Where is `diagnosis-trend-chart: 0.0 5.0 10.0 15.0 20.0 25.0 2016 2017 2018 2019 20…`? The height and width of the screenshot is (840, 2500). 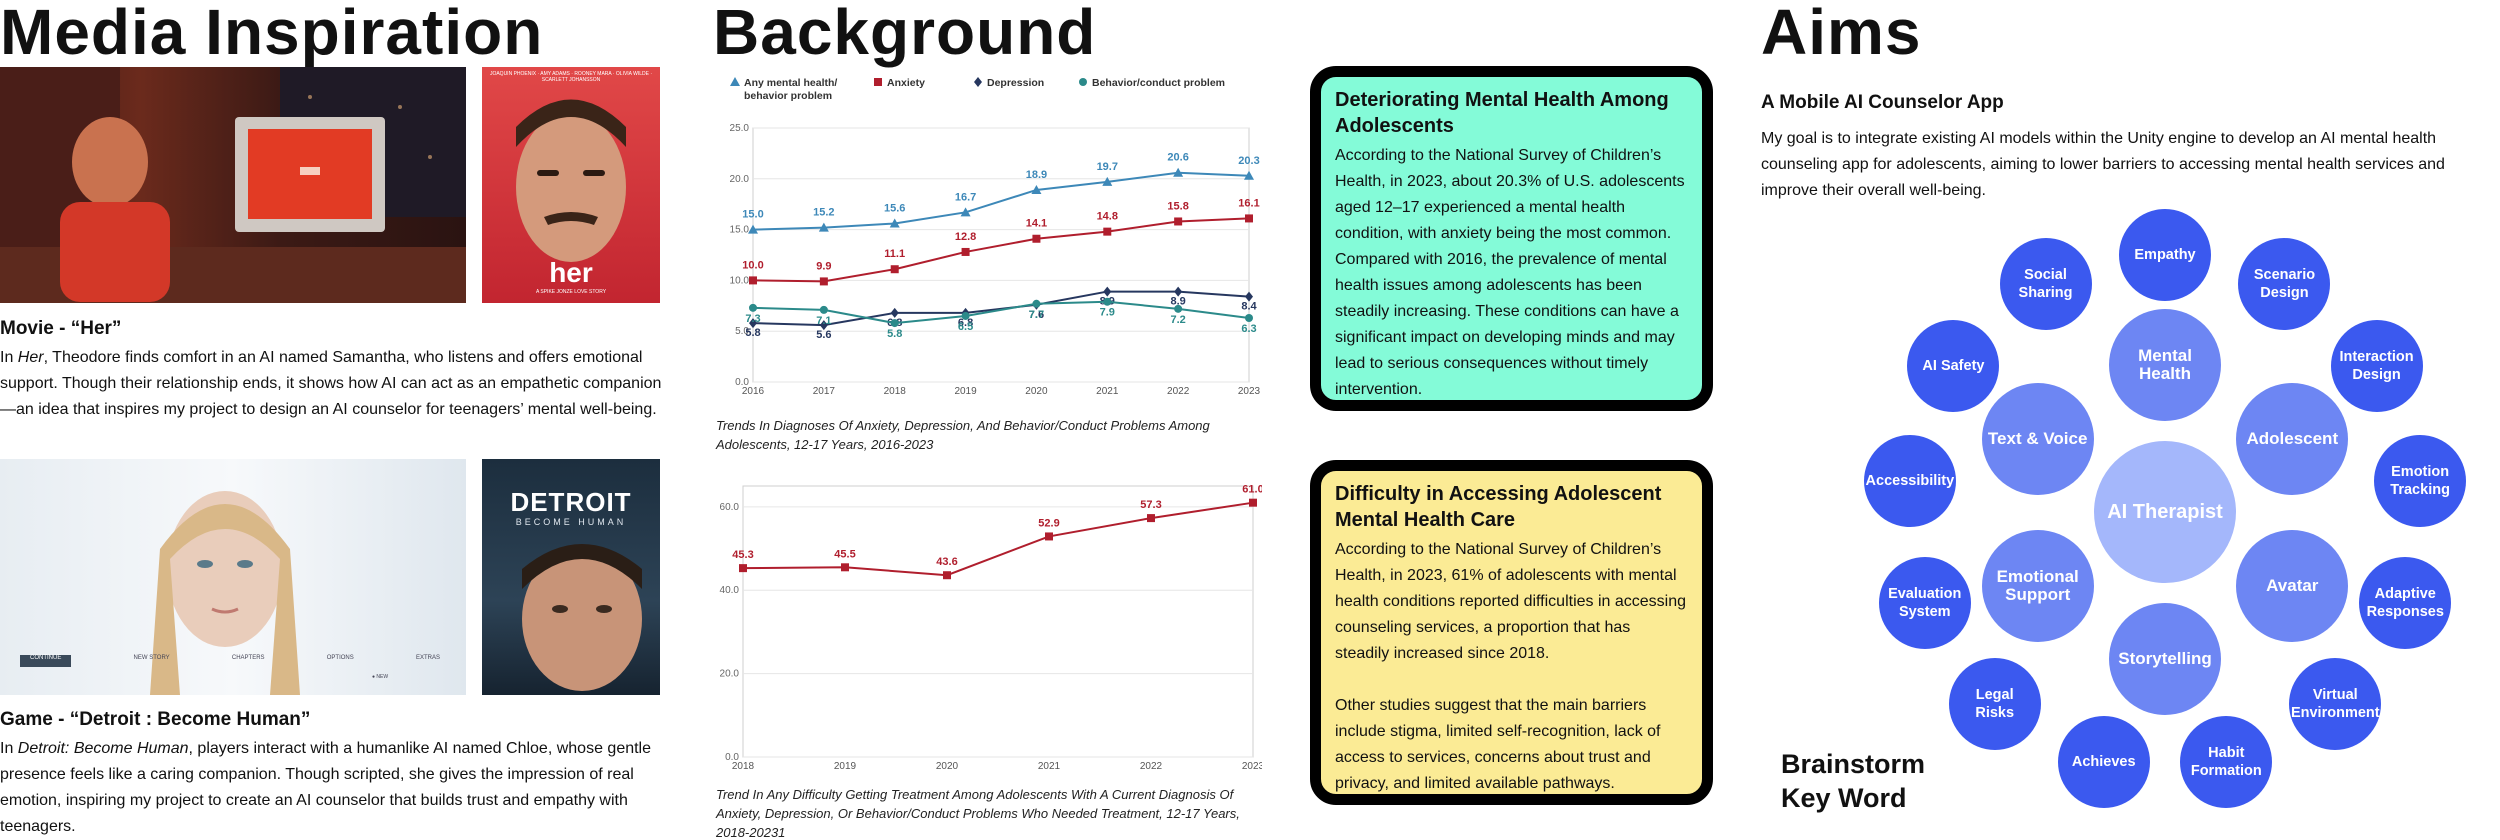 diagnosis-trend-chart: 0.0 5.0 10.0 15.0 20.0 25.0 2016 2017 2018 2019 20… is located at coordinates (995, 237).